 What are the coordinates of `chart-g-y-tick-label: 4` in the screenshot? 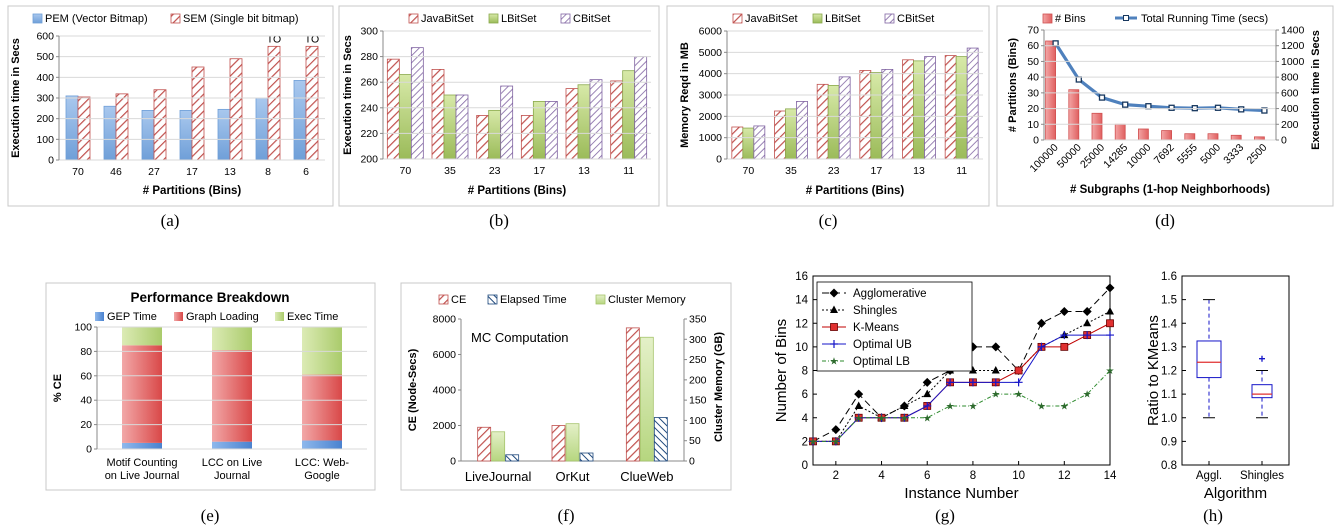 It's located at (805, 419).